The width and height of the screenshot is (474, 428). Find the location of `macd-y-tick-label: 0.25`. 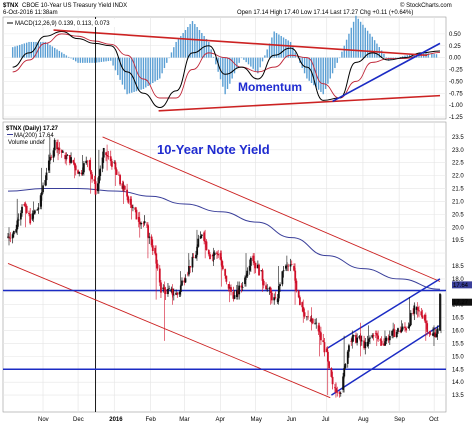

macd-y-tick-label: 0.25 is located at coordinates (455, 47).